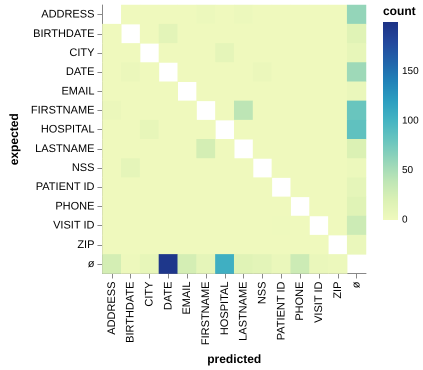 This screenshot has height=370, width=423. Describe the element at coordinates (77, 91) in the screenshot. I see `y-tick-label: EMAIL` at that location.